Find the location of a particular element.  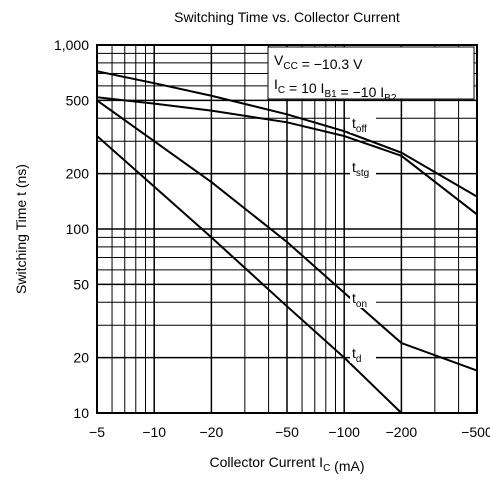

annotation: IC = 10 IB1 = −10 IB2 is located at coordinates (335, 90).